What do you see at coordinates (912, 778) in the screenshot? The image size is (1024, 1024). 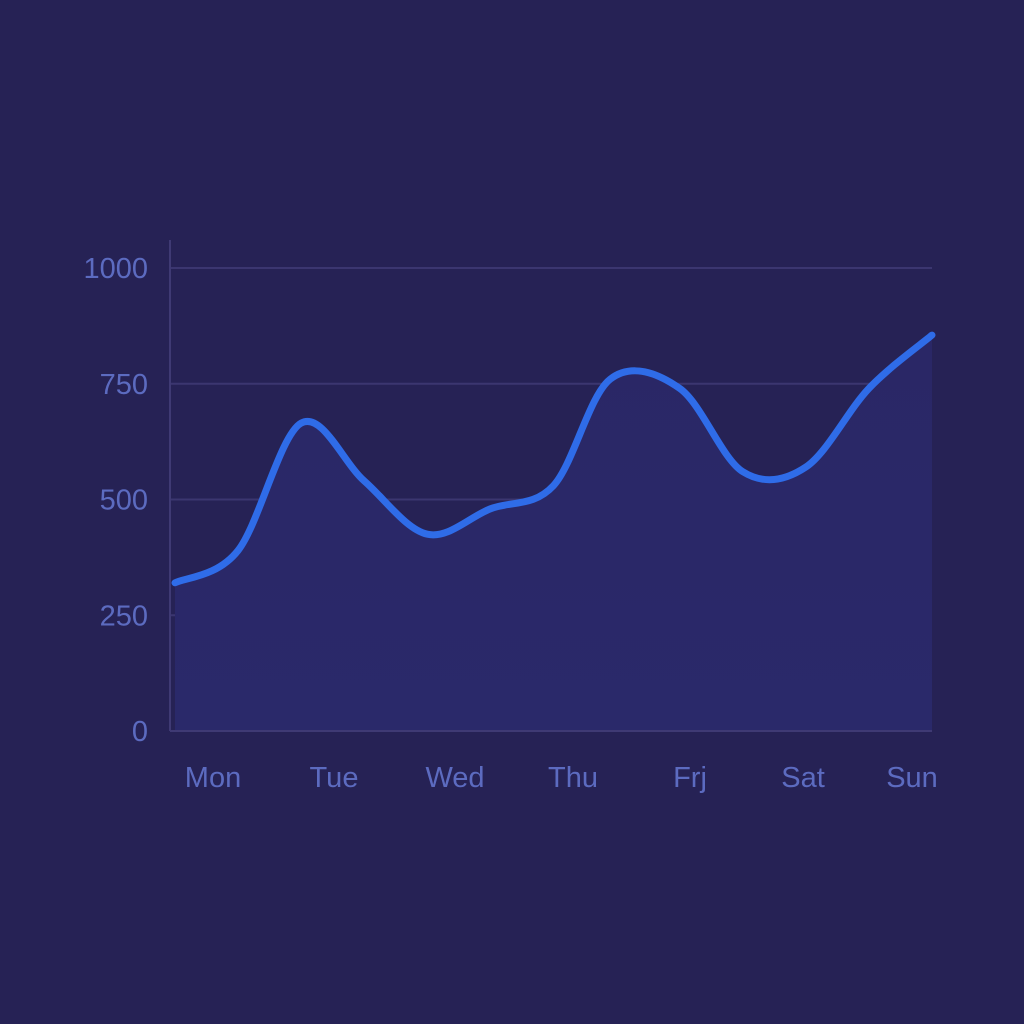 I see `x-tick-label: Sun` at bounding box center [912, 778].